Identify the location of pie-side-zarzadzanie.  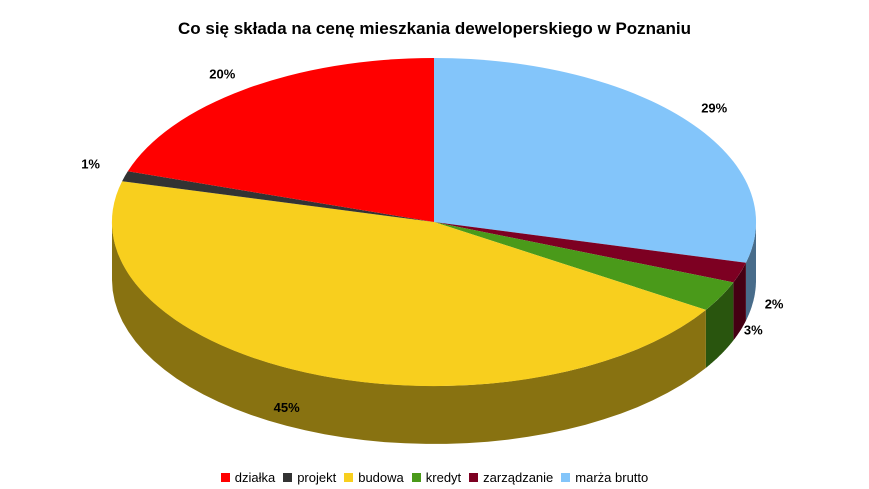
(739, 301).